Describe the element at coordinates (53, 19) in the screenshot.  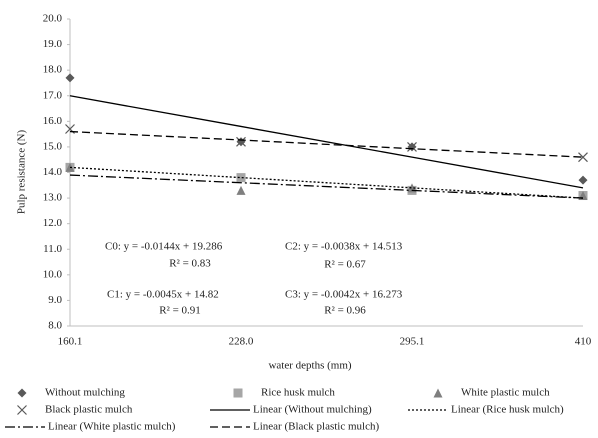
I see `y-tick-label: 20.0` at that location.